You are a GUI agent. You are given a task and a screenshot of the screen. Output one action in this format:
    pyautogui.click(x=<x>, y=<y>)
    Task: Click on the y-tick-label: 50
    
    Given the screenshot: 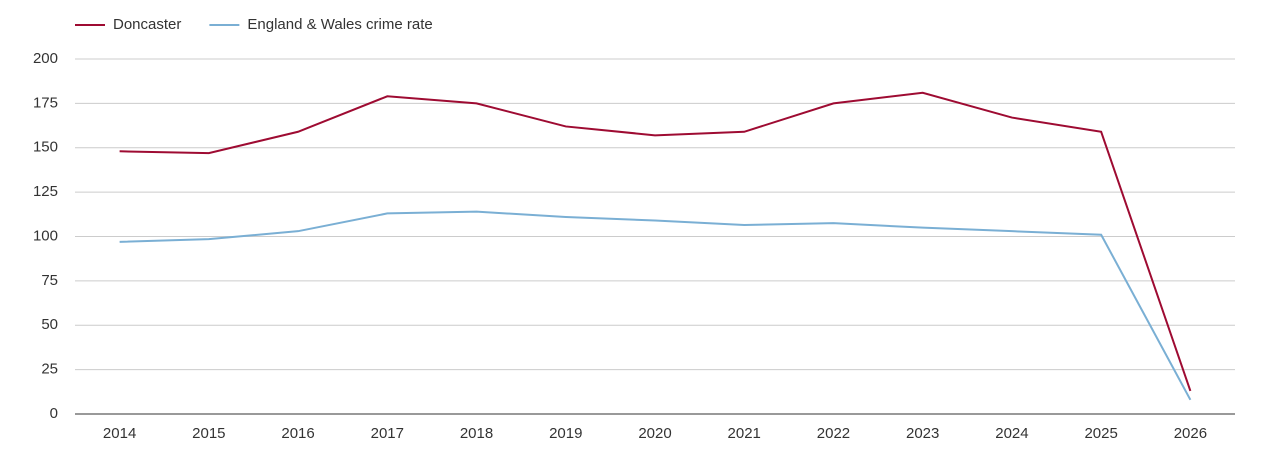 What is the action you would take?
    pyautogui.click(x=49, y=324)
    